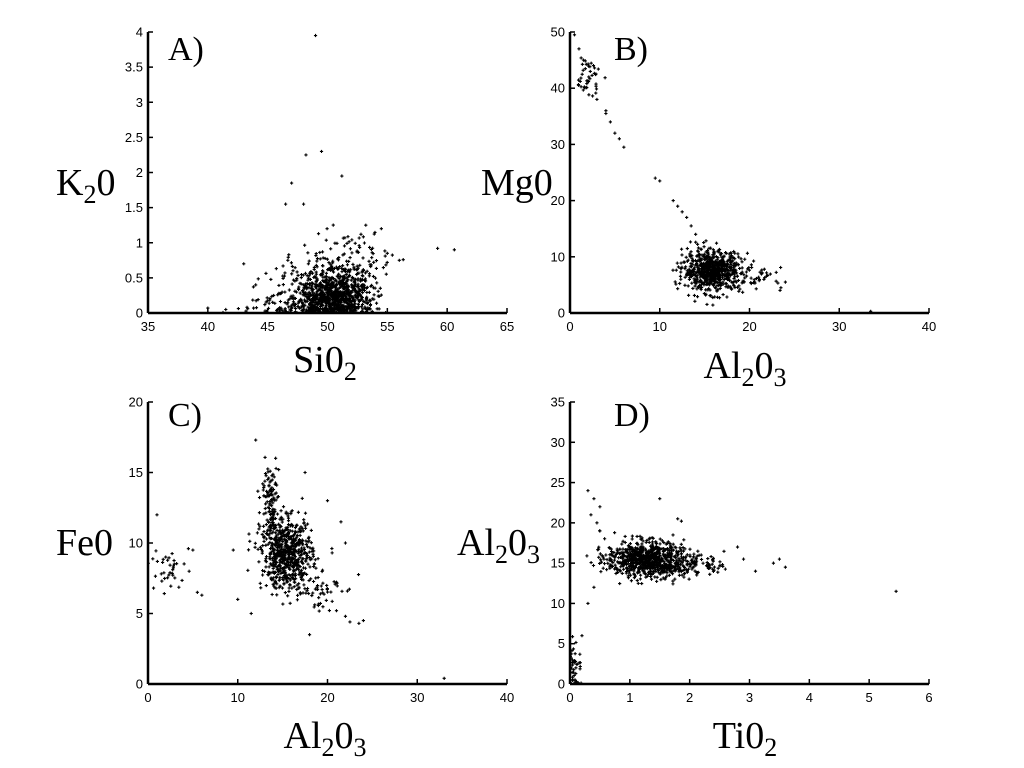 The height and width of the screenshot is (768, 1024). What do you see at coordinates (325, 738) in the screenshot?
I see `x-axis-label: Al203` at bounding box center [325, 738].